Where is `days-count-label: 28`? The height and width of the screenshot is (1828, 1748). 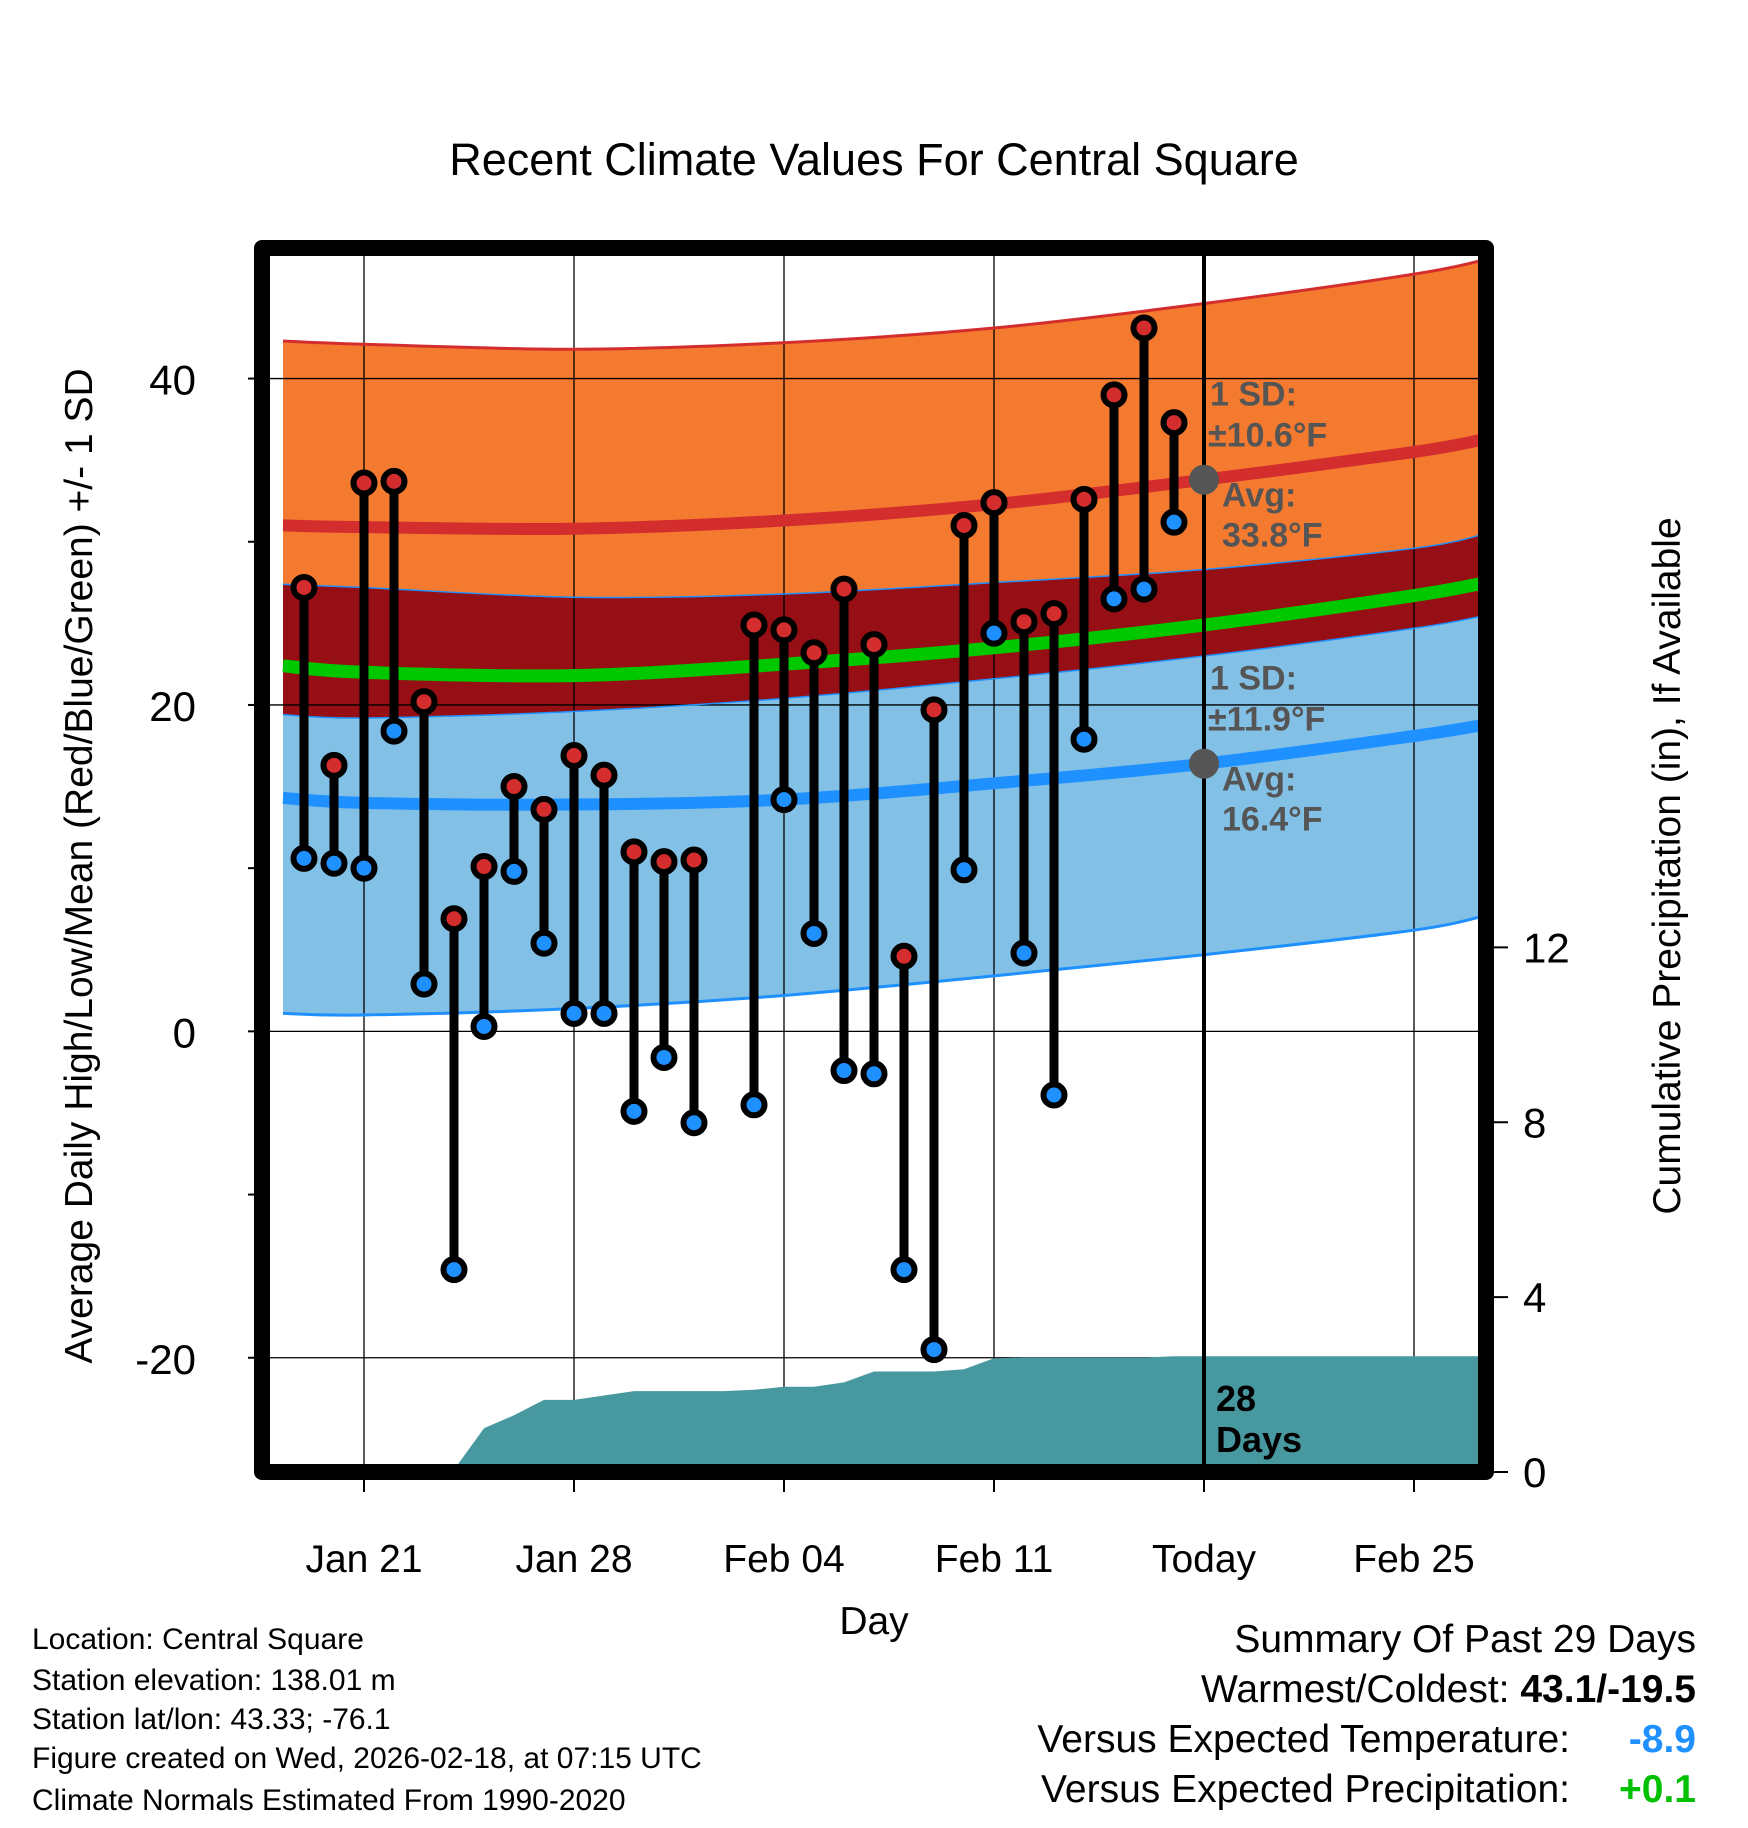
days-count-label: 28 is located at coordinates (1236, 1398).